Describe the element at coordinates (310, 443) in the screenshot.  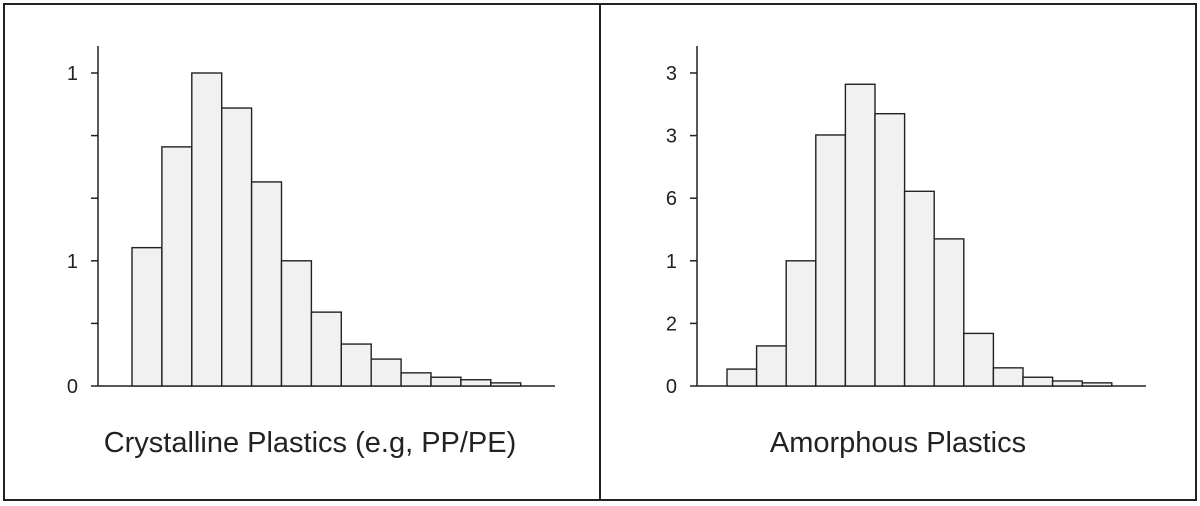
I see `chart-title: Crystalline Plastics (e.g, PP/PE)` at that location.